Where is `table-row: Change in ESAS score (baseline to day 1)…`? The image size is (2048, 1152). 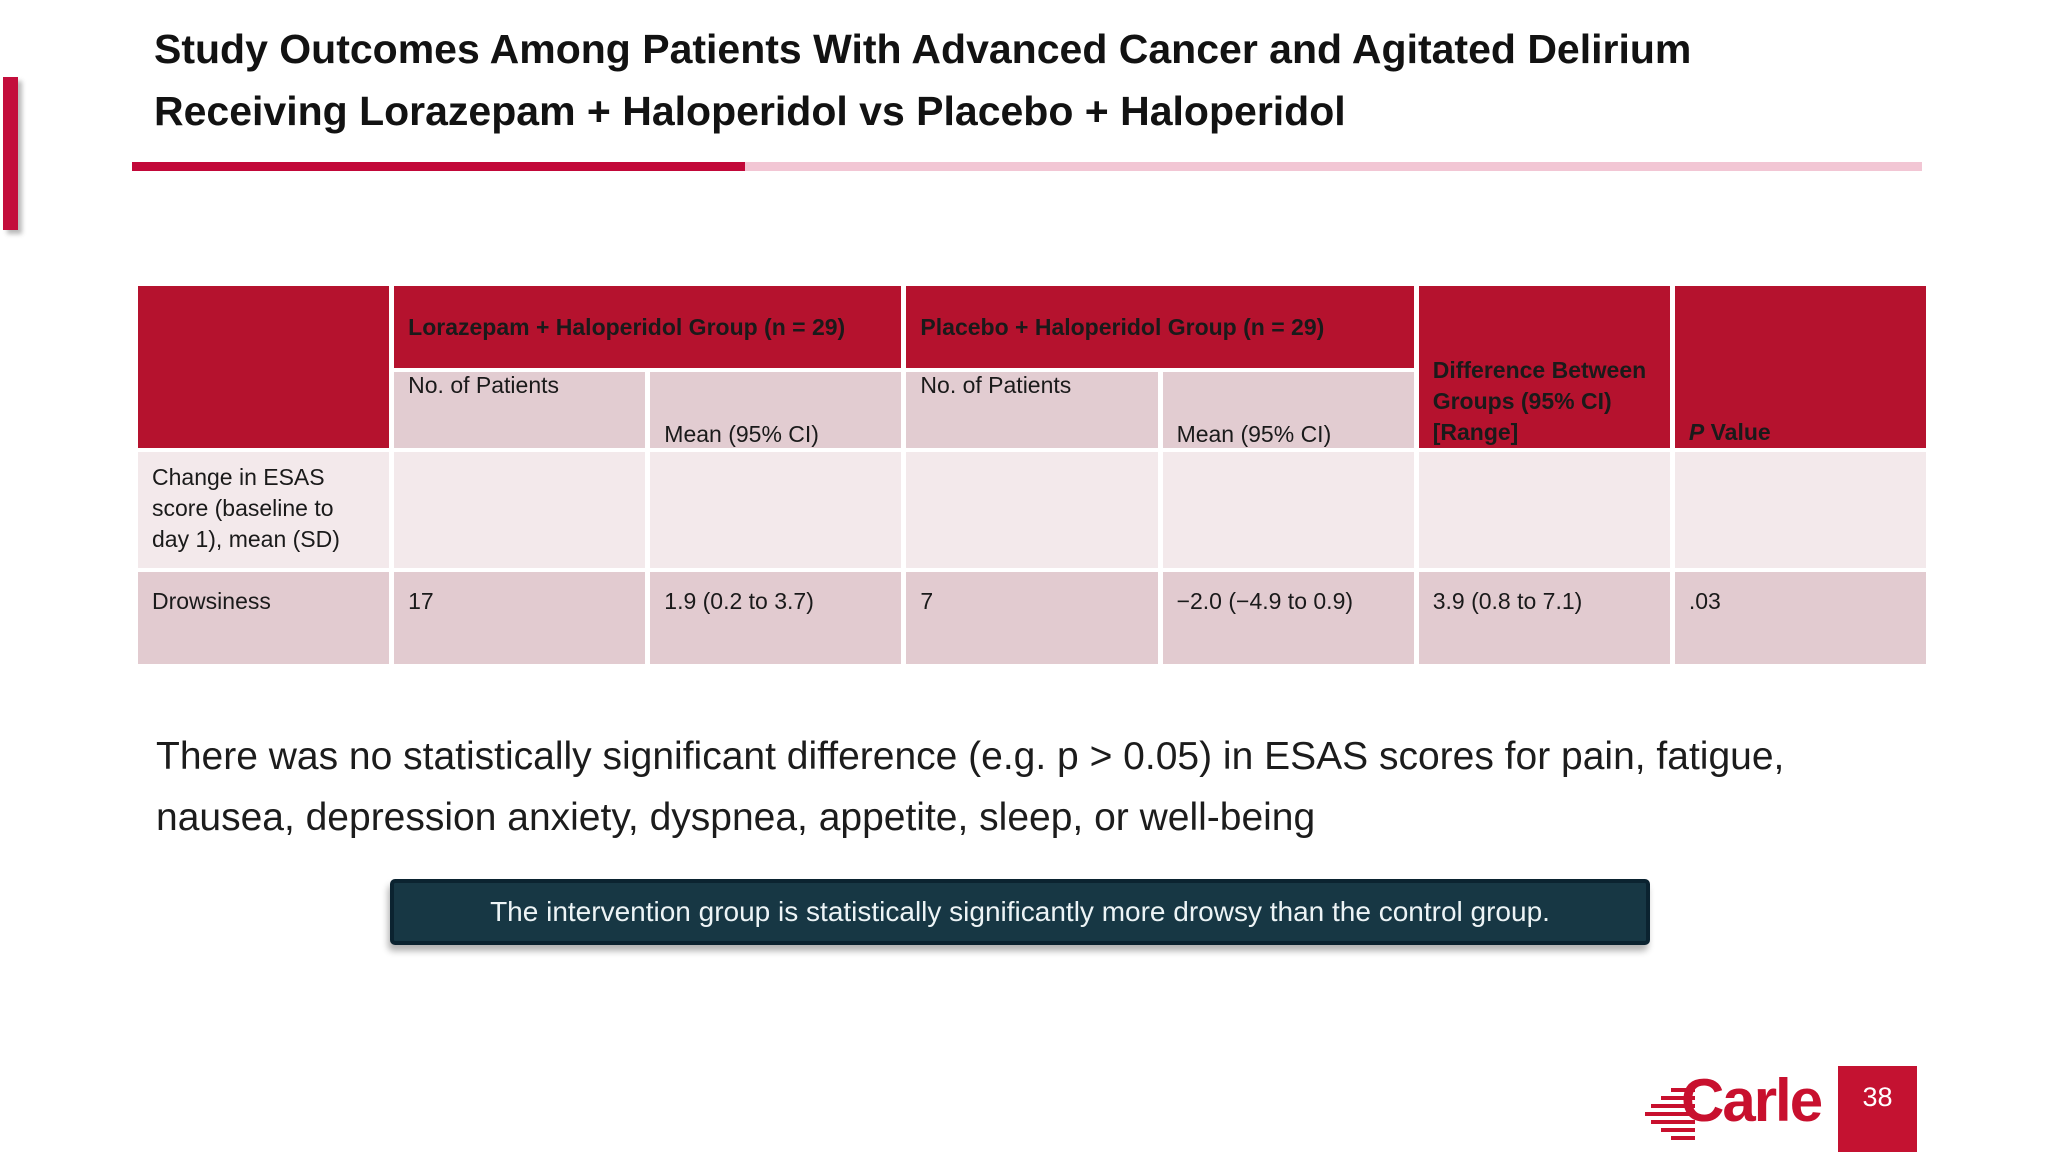
table-row: Change in ESAS score (baseline to day 1)… is located at coordinates (1032, 510).